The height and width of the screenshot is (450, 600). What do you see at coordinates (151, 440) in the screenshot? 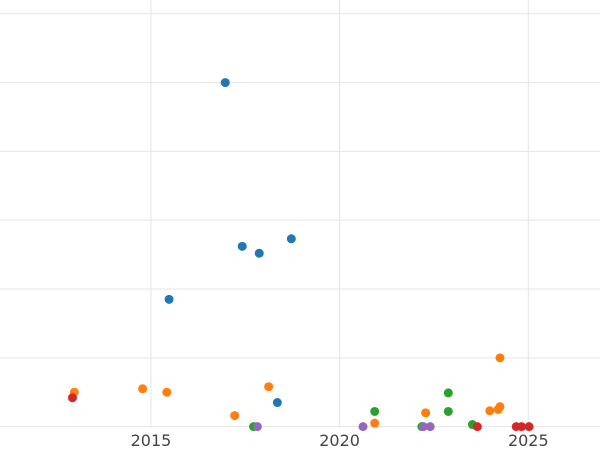
I see `x-tick-label-2015: 2015` at bounding box center [151, 440].